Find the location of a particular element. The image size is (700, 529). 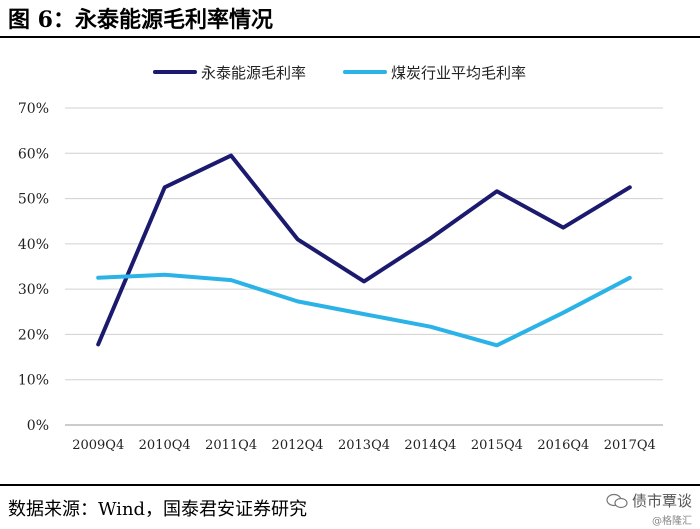

y-tick-label: 0% is located at coordinates (38, 426).